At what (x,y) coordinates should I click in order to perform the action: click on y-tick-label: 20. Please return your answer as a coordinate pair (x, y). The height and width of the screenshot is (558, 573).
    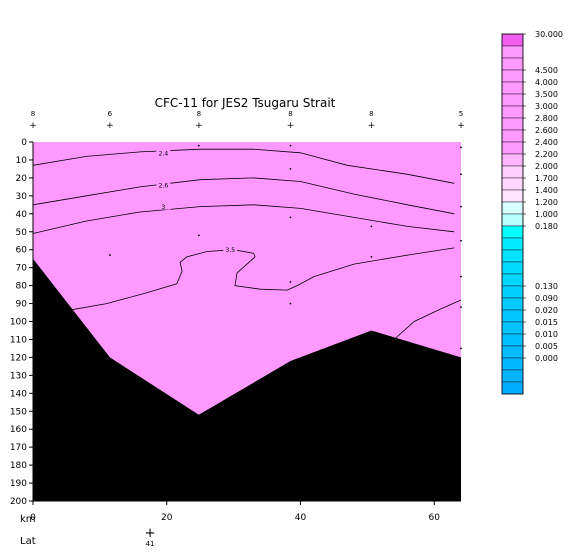
    Looking at the image, I should click on (22, 179).